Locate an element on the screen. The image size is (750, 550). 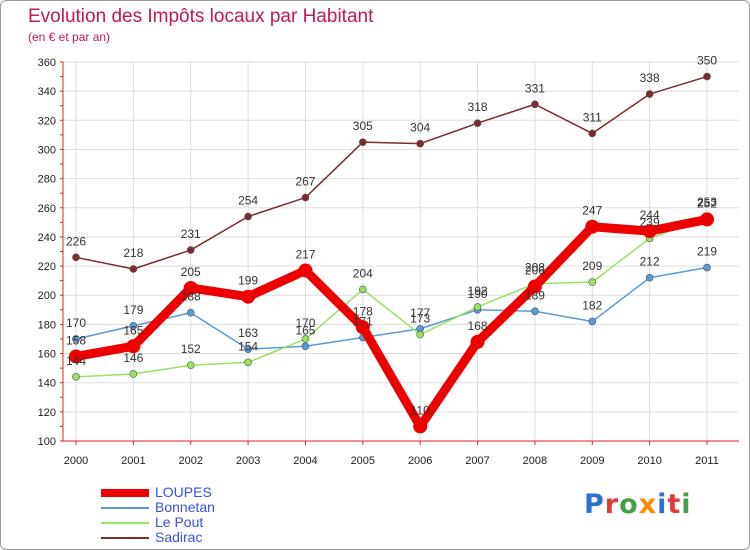
data-label-le-pout: 170 is located at coordinates (305, 323).